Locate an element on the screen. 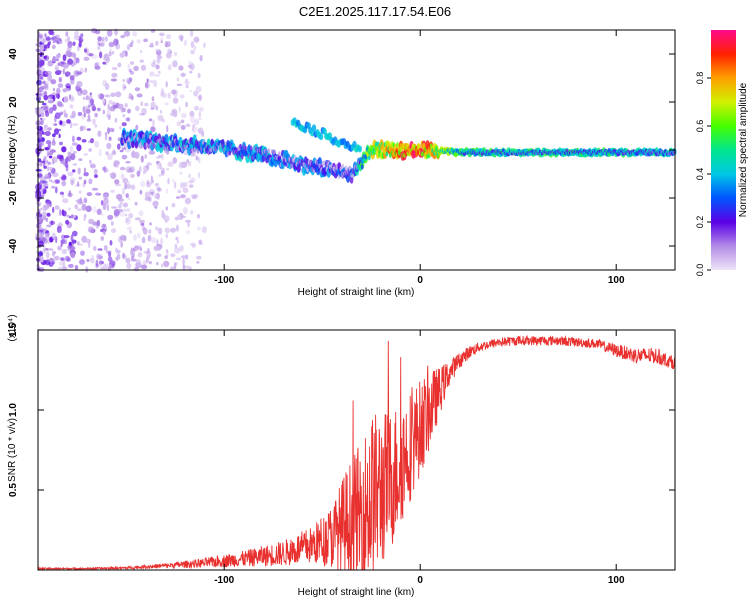 The image size is (750, 600). ridge-mark is located at coordinates (387, 154).